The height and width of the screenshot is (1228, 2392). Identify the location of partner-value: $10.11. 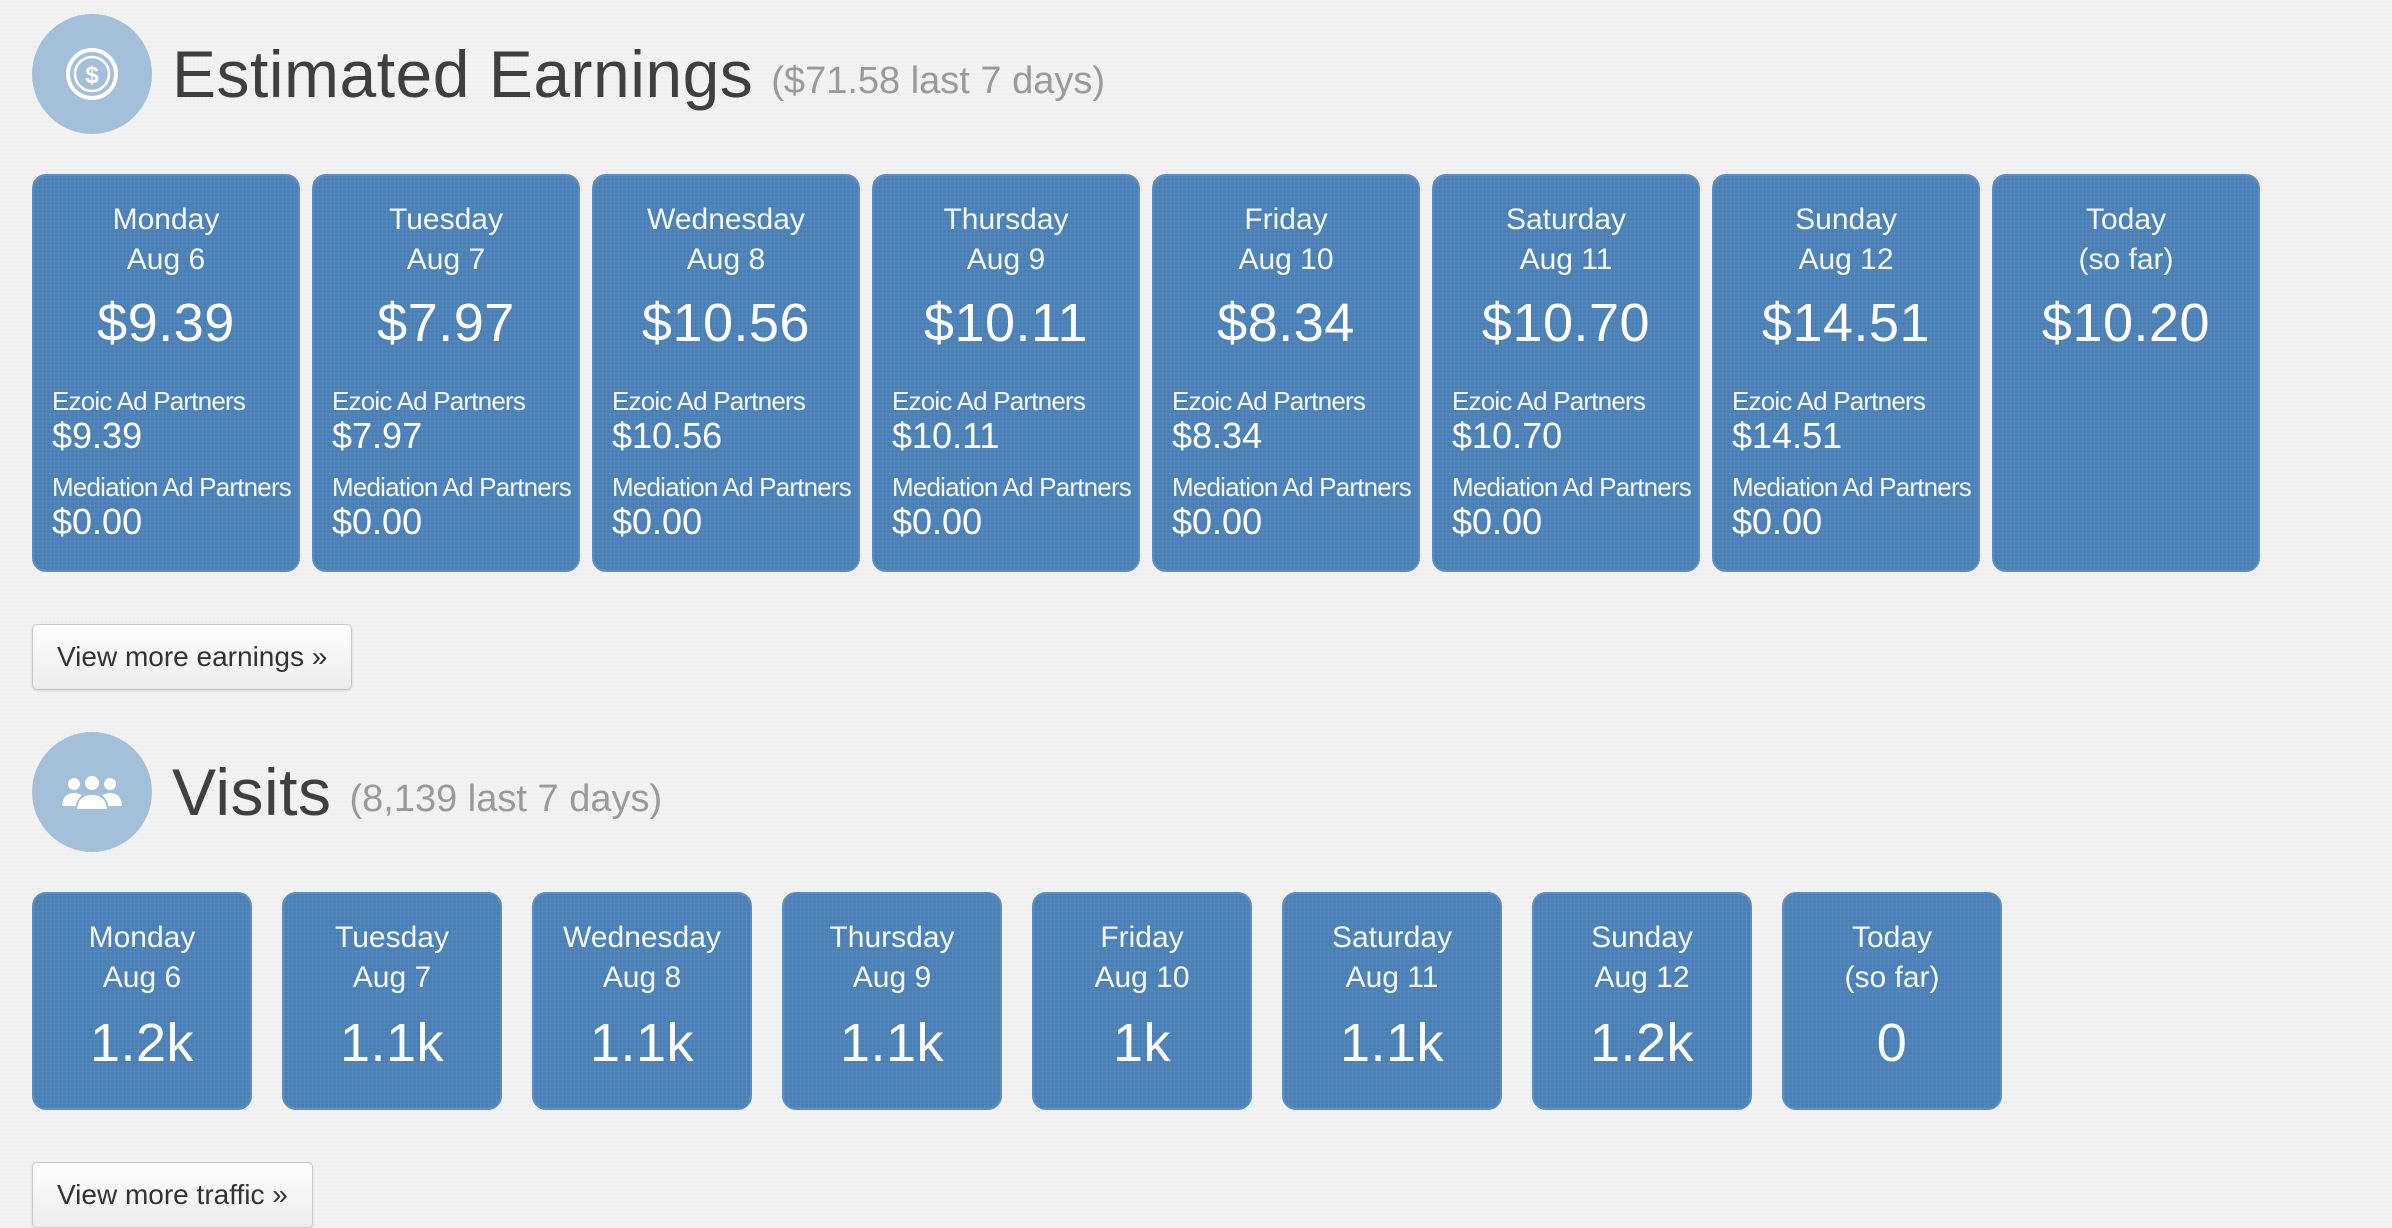
(946, 435).